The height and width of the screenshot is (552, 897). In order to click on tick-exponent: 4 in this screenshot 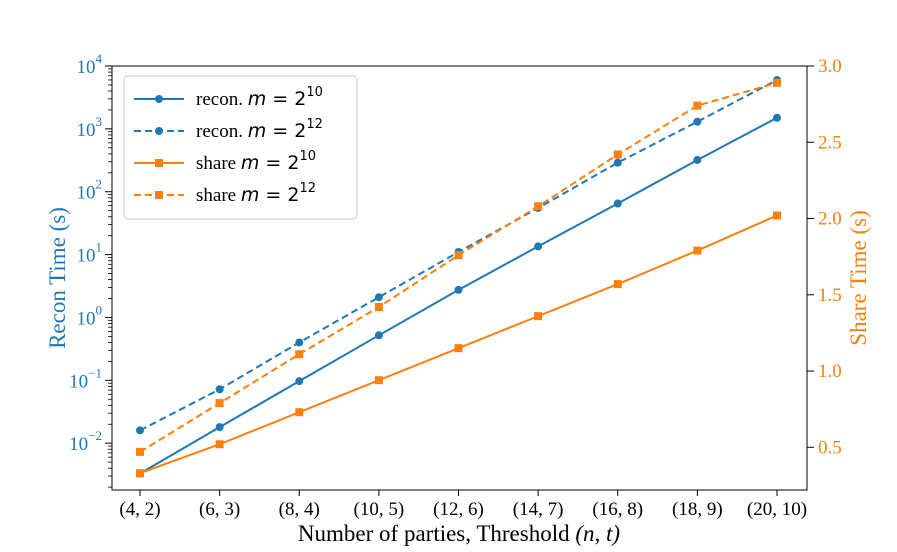, I will do `click(99, 58)`.